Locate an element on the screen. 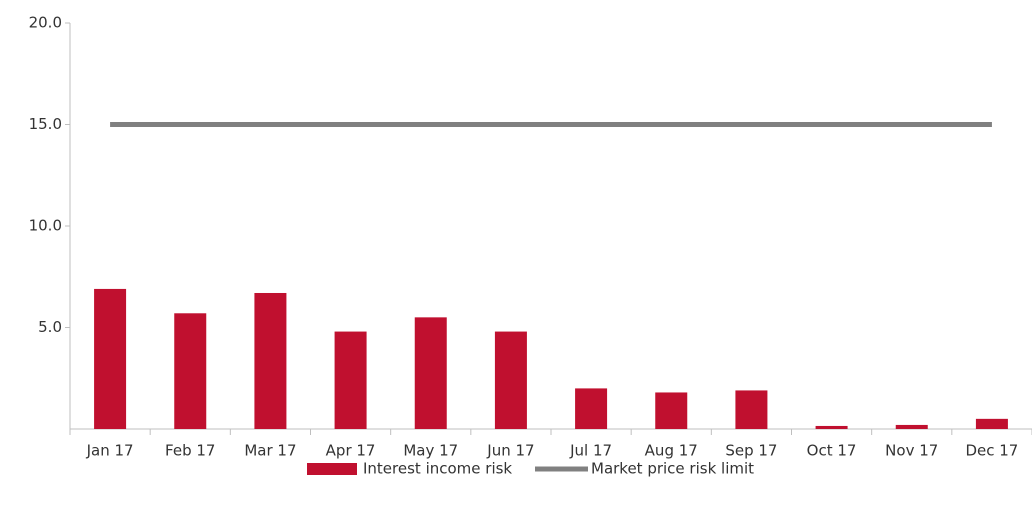 The image size is (1032, 506). x-tick-label: Feb 17 is located at coordinates (190, 451).